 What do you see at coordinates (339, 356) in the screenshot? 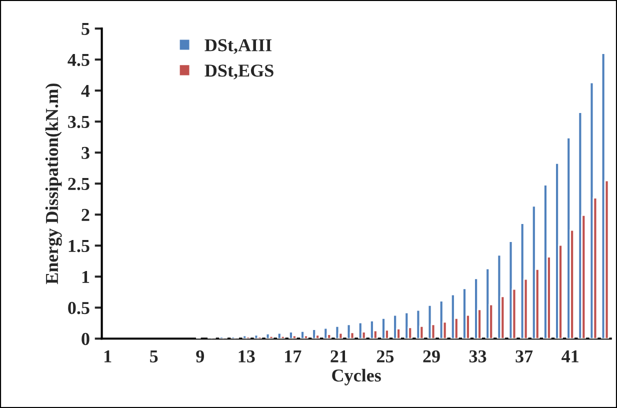
I see `x-tick-label: 21` at bounding box center [339, 356].